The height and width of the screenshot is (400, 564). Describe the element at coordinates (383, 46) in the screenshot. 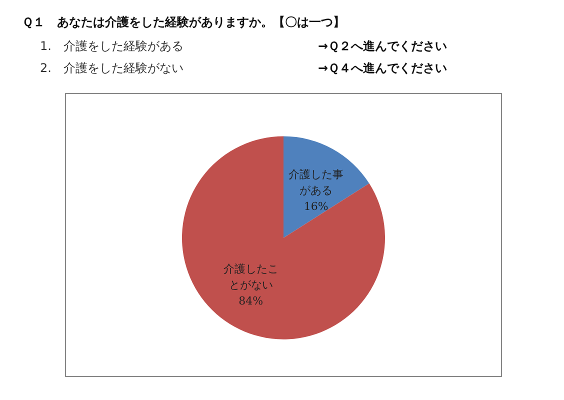

I see `text: →Ｑ２へ進んでください` at that location.